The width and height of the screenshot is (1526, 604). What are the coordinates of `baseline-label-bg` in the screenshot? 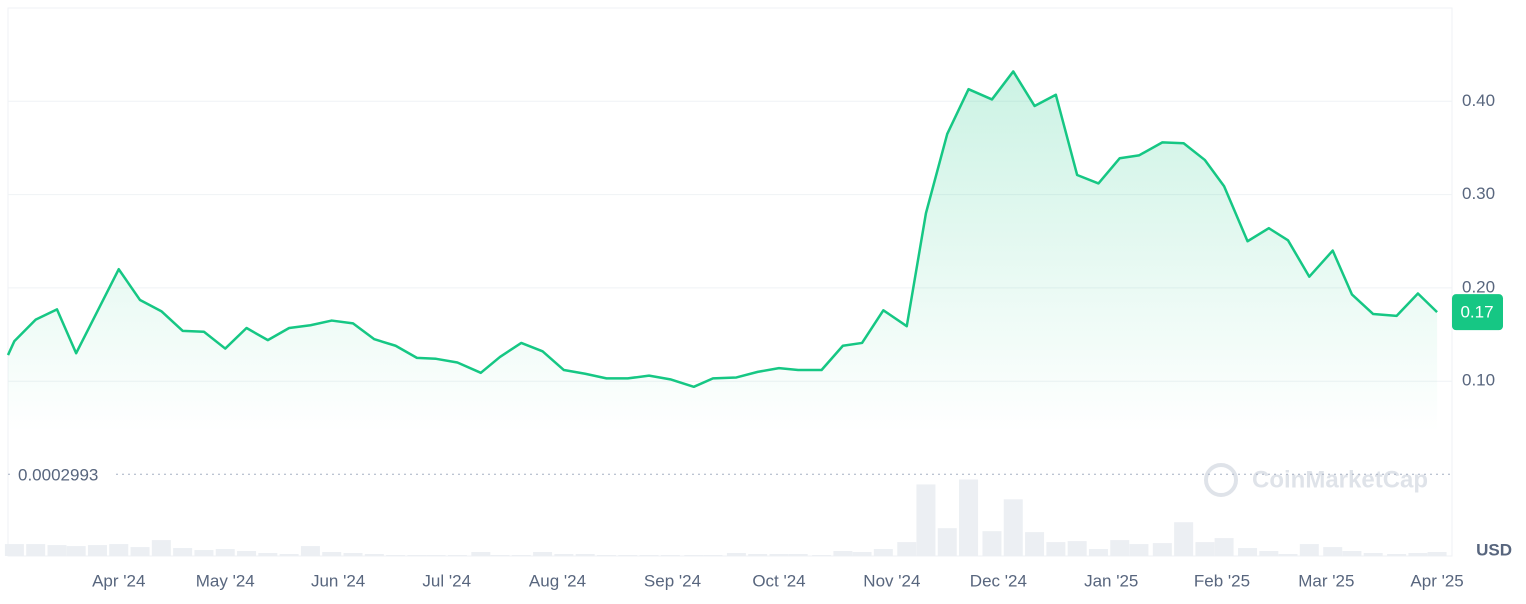 It's located at (64, 474).